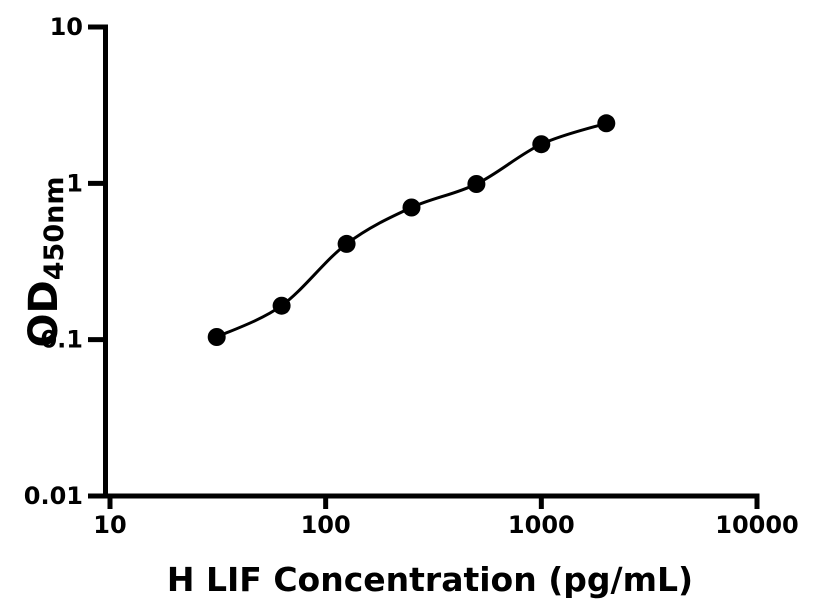  I want to click on y-axis-title-subscript: 450nm, so click(54, 229).